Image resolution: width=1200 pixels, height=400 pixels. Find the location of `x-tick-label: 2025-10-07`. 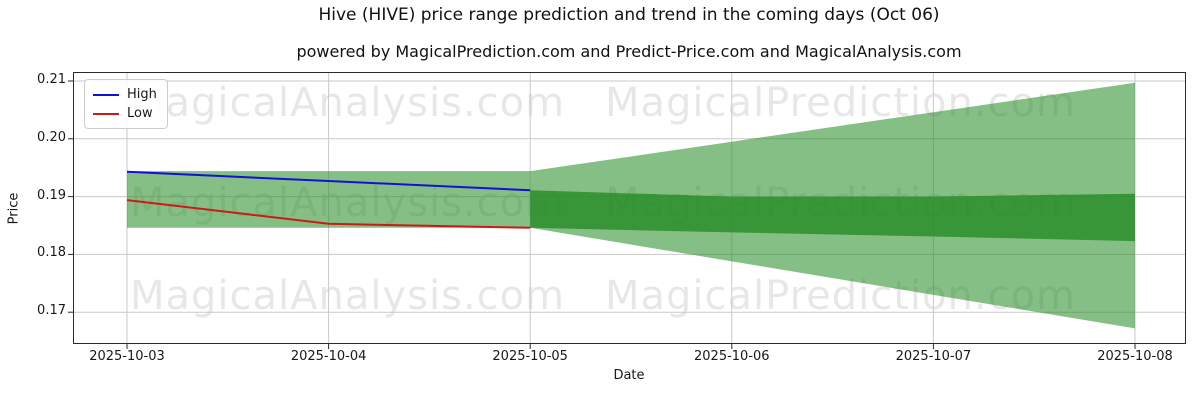

x-tick-label: 2025-10-07 is located at coordinates (933, 356).